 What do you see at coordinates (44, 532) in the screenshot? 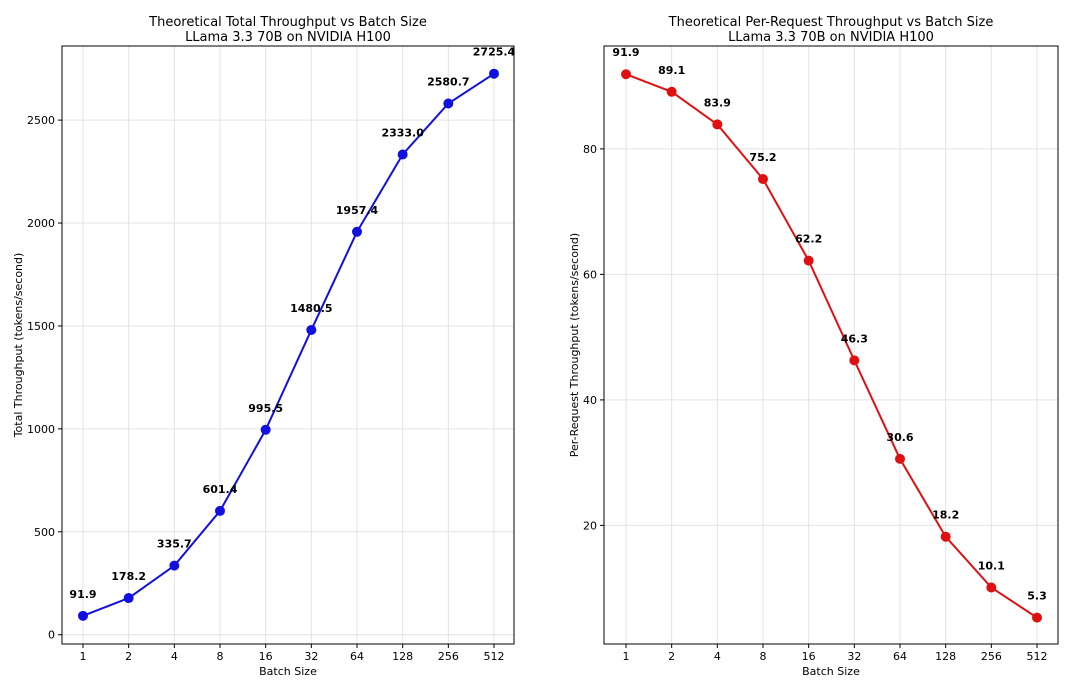
I see `y-tick-label: 500` at bounding box center [44, 532].